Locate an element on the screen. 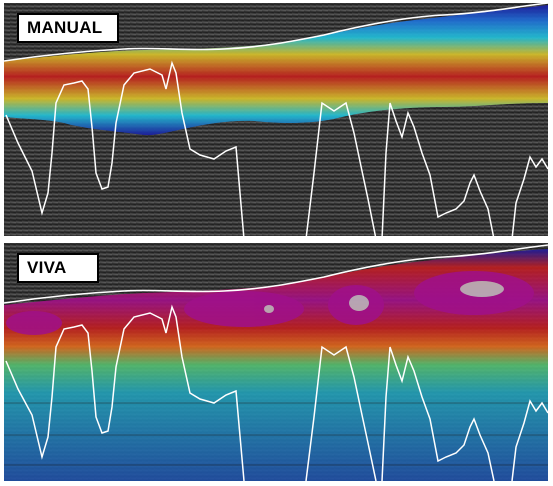  panel-label-manual: MANUAL is located at coordinates (68, 28).